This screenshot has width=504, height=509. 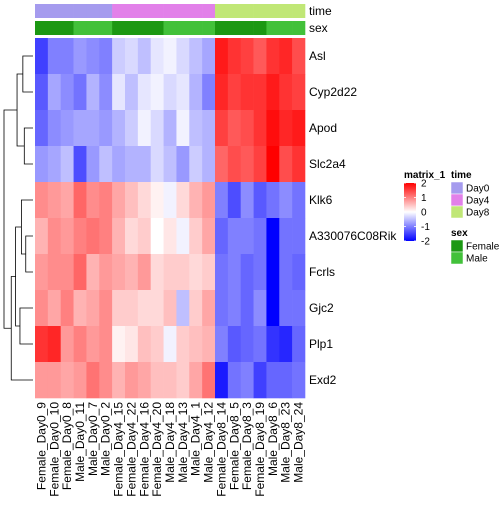 I want to click on column-label: Male_Day0_7, so click(x=93, y=439).